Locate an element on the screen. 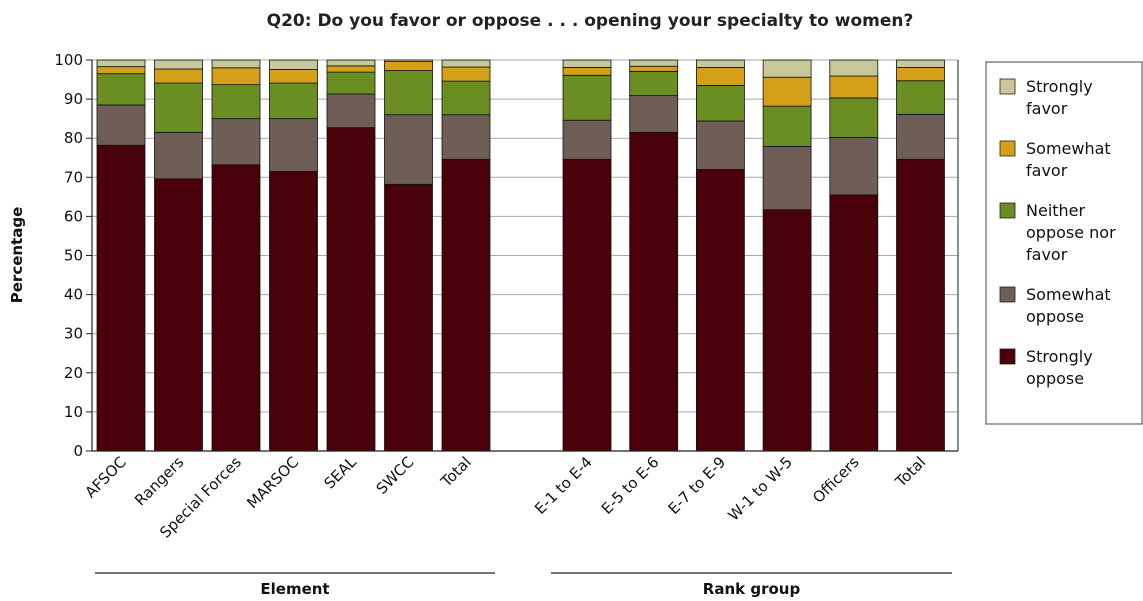 The width and height of the screenshot is (1143, 601). legend-entry: Somewhat oppose is located at coordinates (1055, 305).